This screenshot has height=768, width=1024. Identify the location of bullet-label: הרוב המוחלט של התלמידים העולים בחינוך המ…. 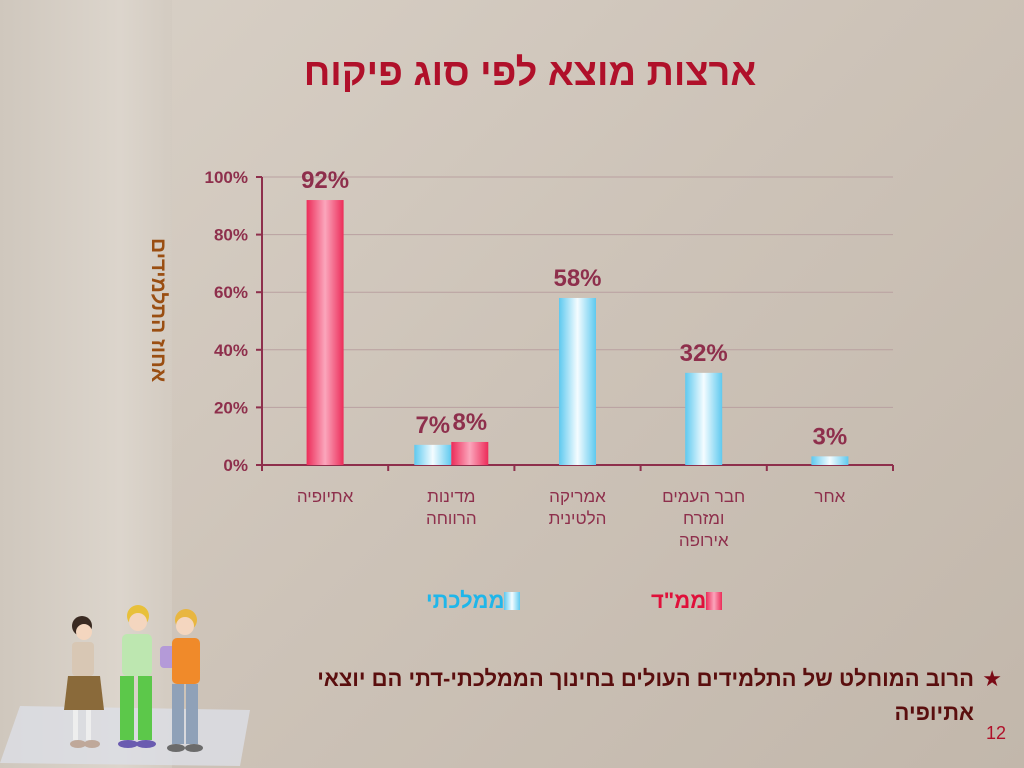
(645, 695).